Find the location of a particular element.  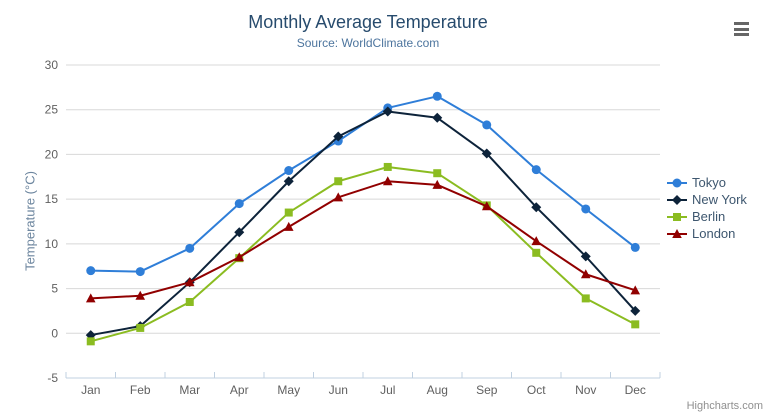

x-axis-label: Dec is located at coordinates (635, 390).